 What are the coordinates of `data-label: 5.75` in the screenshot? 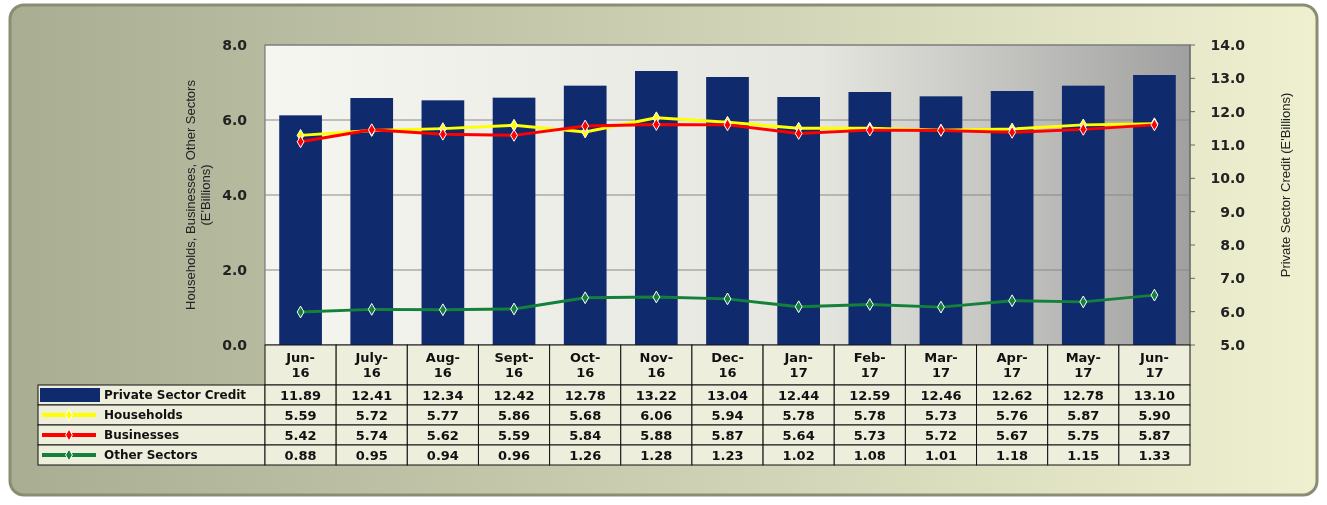 It's located at (1083, 435).